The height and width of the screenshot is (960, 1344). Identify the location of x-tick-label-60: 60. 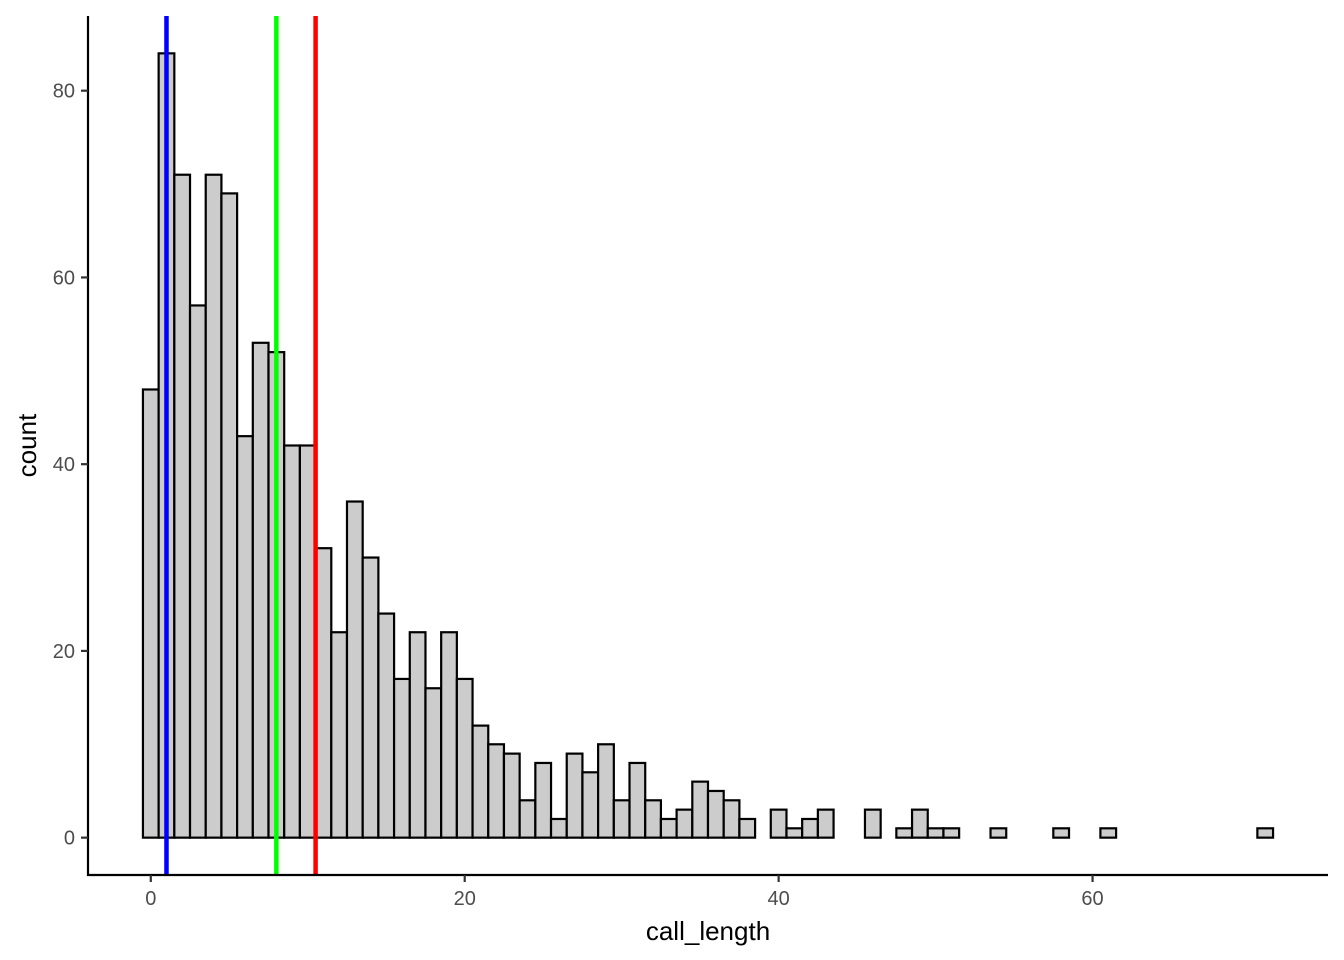
(1092, 899).